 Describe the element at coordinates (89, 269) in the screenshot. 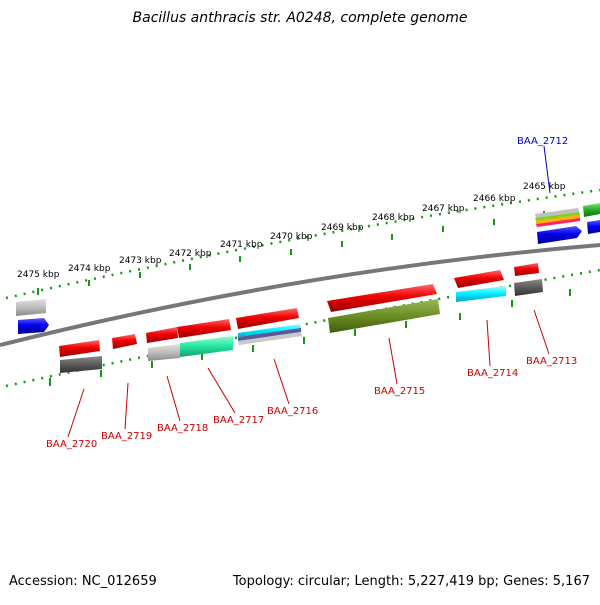

I see `scale-label: 2474 kbp` at that location.